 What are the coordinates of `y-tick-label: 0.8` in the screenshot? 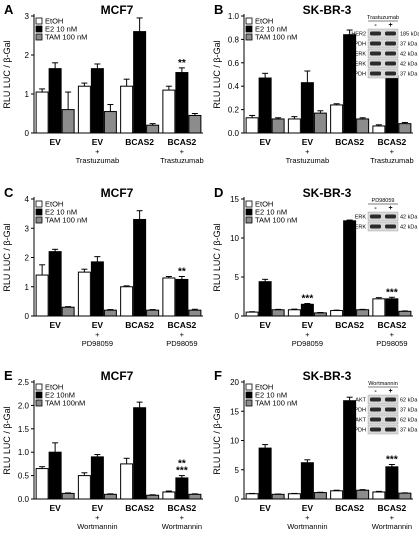 It's located at (234, 39).